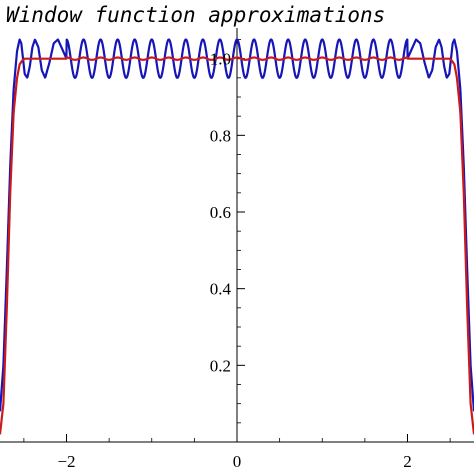 This screenshot has width=474, height=474. Describe the element at coordinates (195, 15) in the screenshot. I see `chart-title: Window function approximations` at that location.